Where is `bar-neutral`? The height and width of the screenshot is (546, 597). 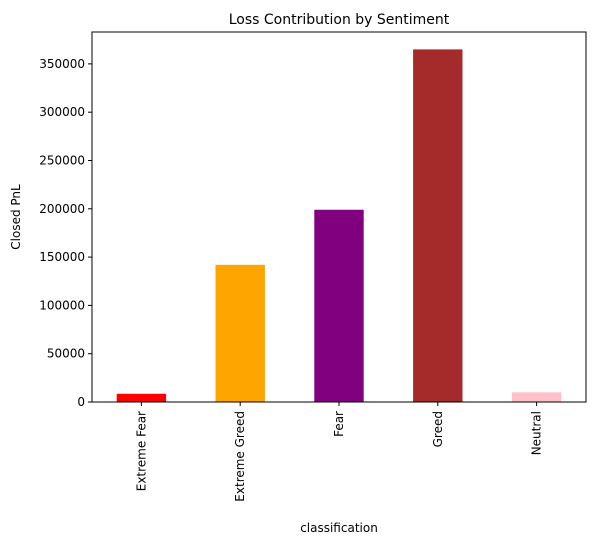
bar-neutral is located at coordinates (536, 397).